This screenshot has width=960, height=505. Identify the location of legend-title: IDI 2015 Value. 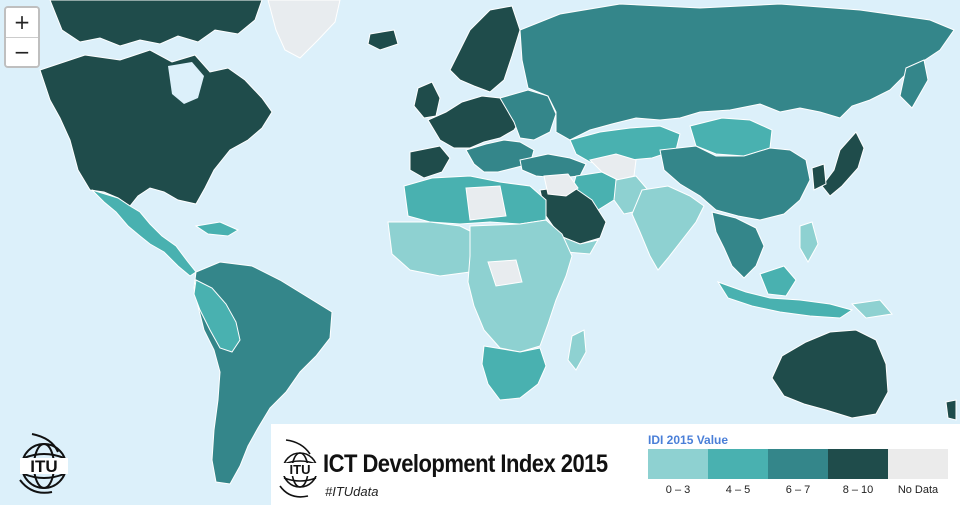
(688, 440).